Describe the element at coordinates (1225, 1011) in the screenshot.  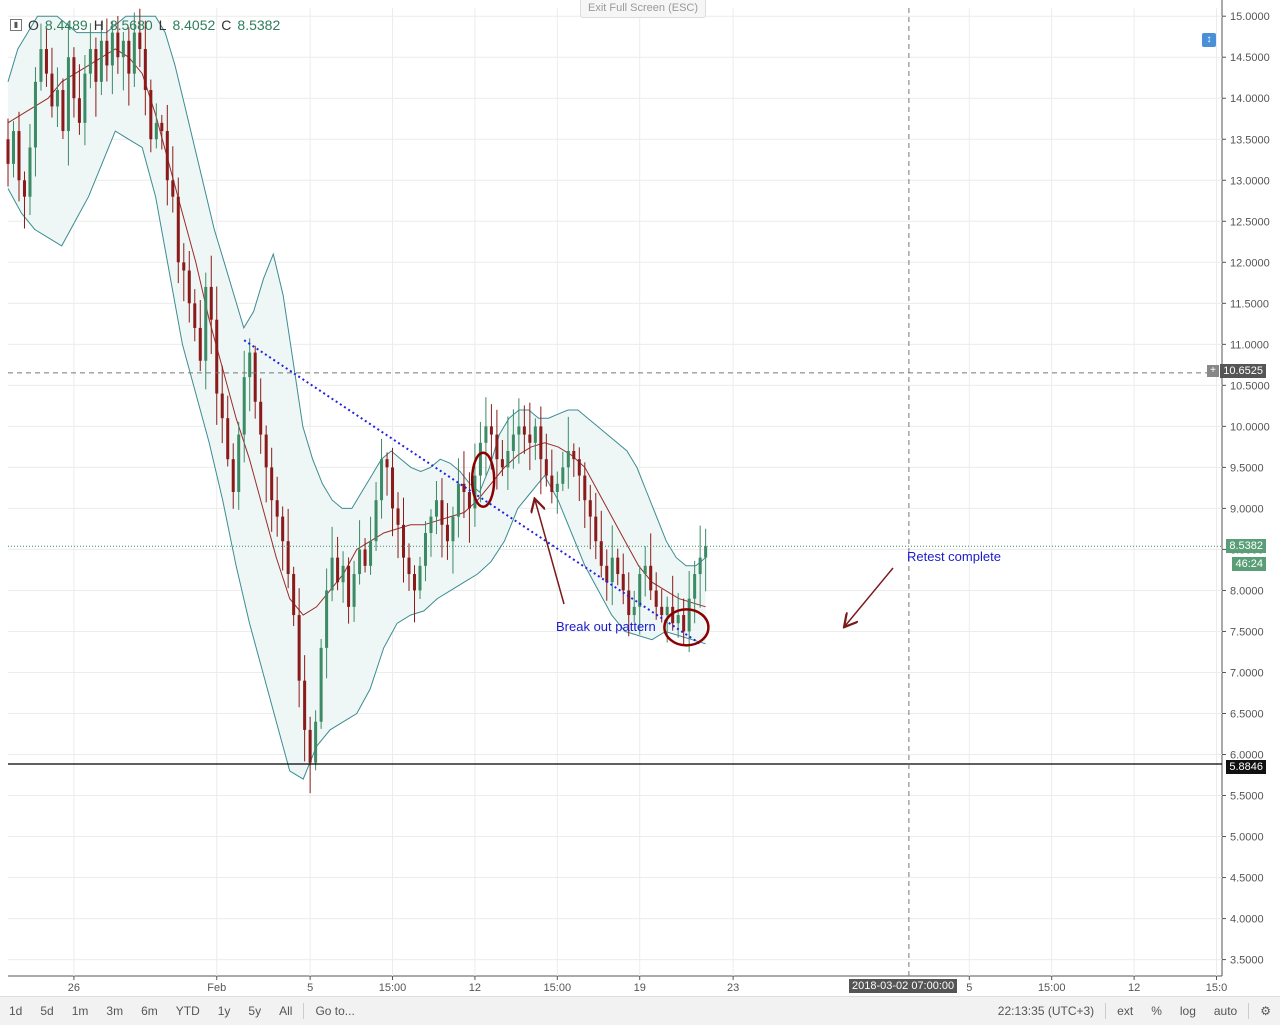
I see `auto-toggle: auto` at that location.